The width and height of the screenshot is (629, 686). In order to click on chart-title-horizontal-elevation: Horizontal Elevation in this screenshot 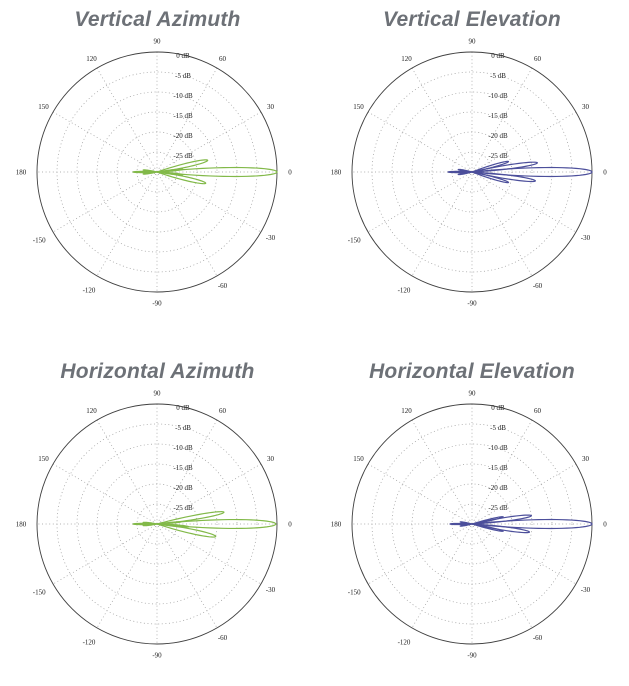, I will do `click(472, 371)`.